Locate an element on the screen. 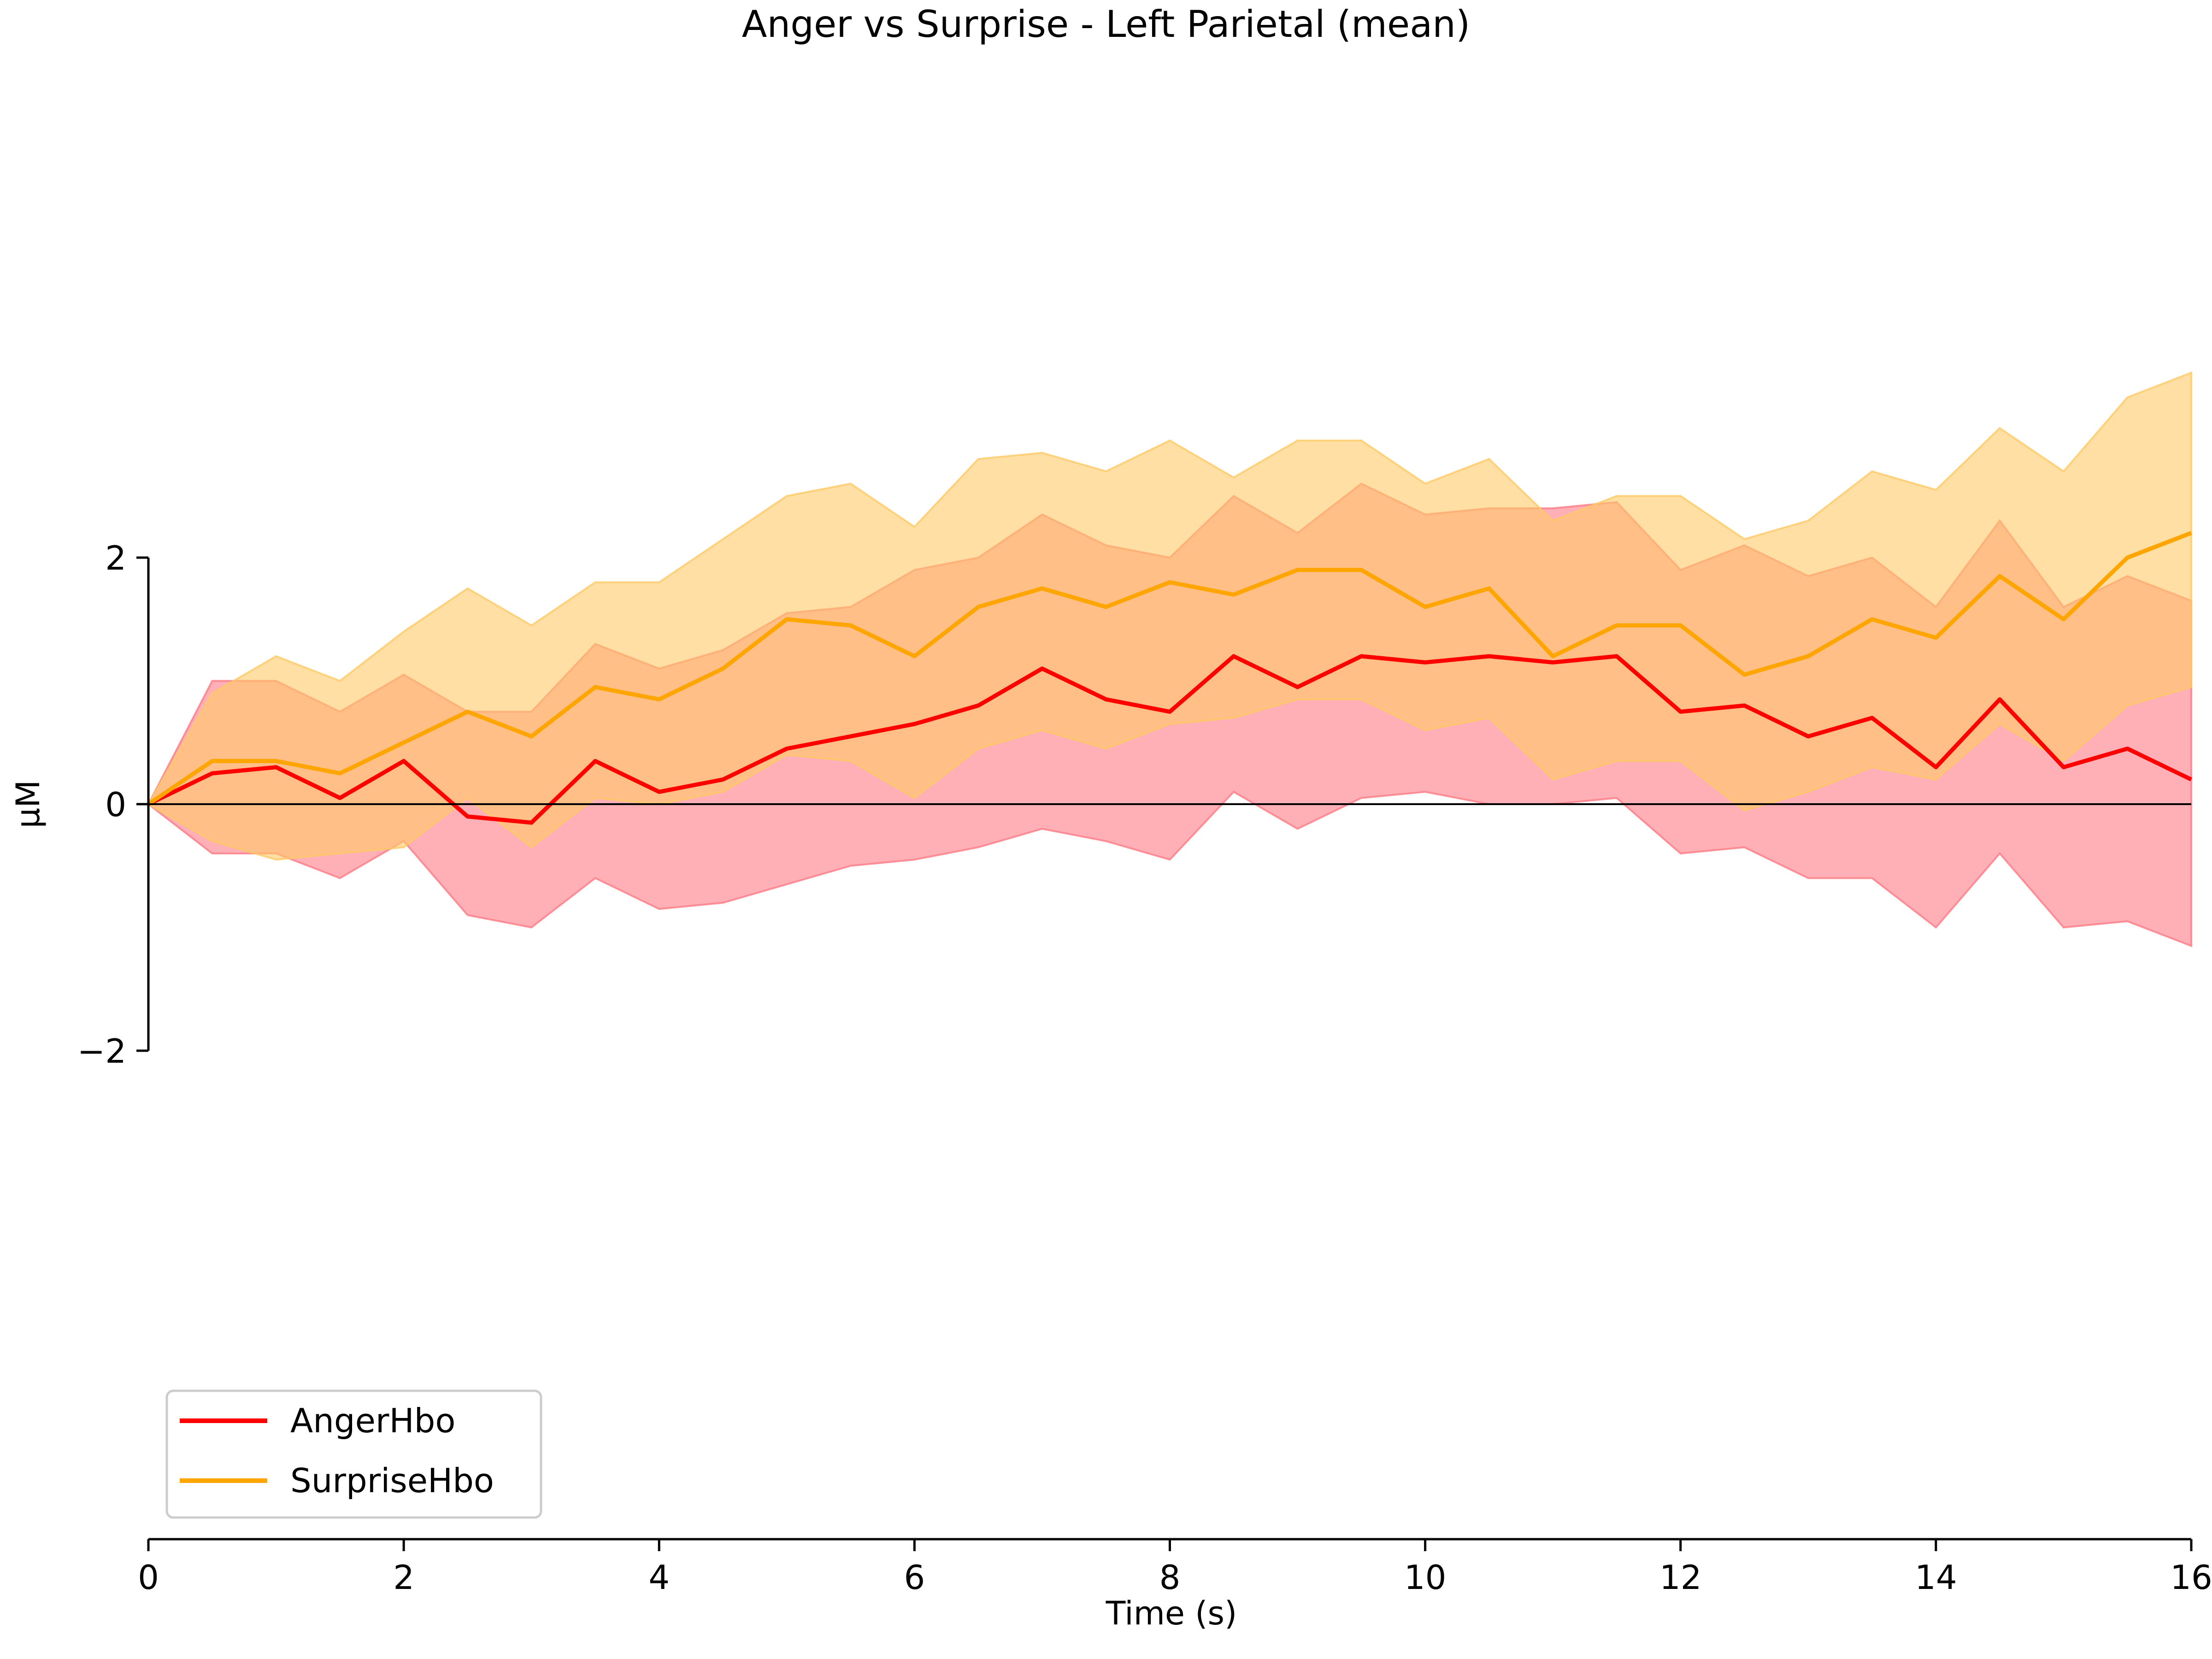 Image resolution: width=2212 pixels, height=1659 pixels. y-axis: −2 0 2 is located at coordinates (113, 805).